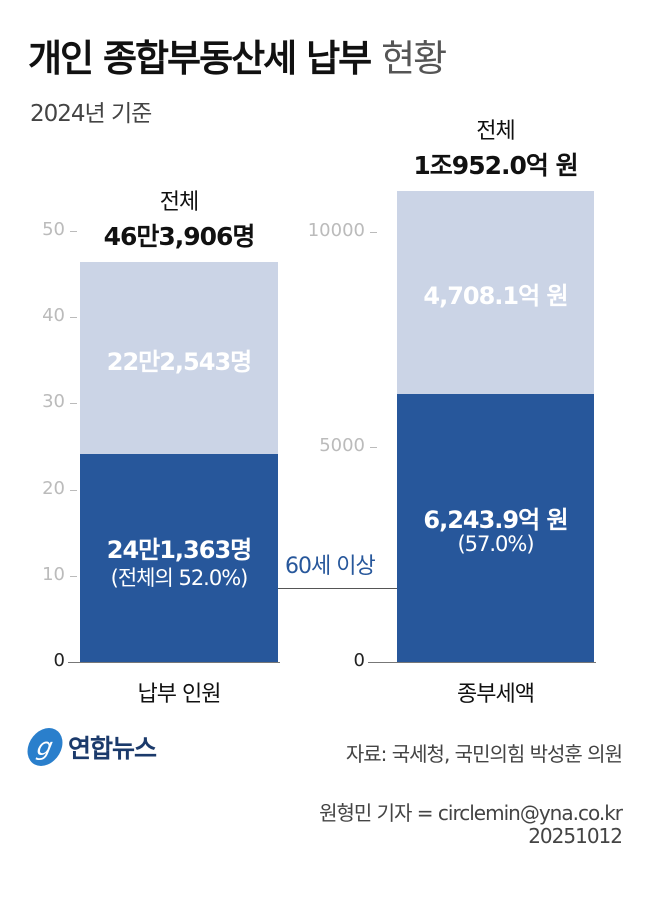  Describe the element at coordinates (471, 813) in the screenshot. I see `reporter: 원형민 기자 = circlemin@yna.co.kr` at that location.